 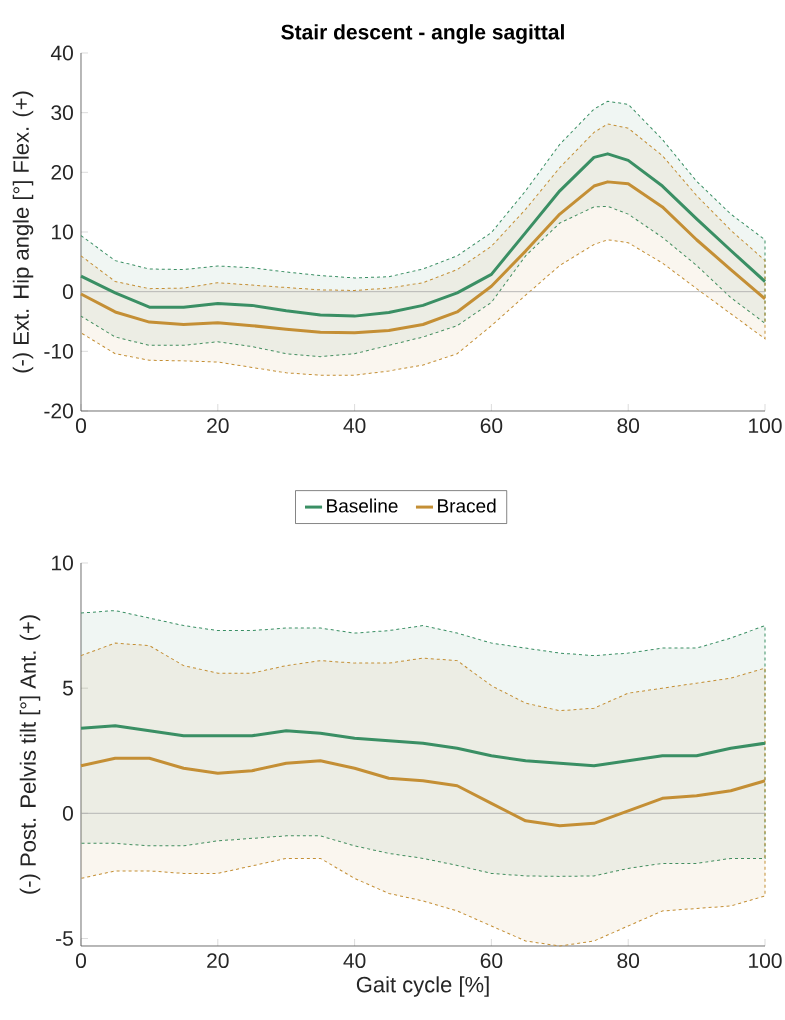 I want to click on y-tick-label: 20, so click(x=62, y=172).